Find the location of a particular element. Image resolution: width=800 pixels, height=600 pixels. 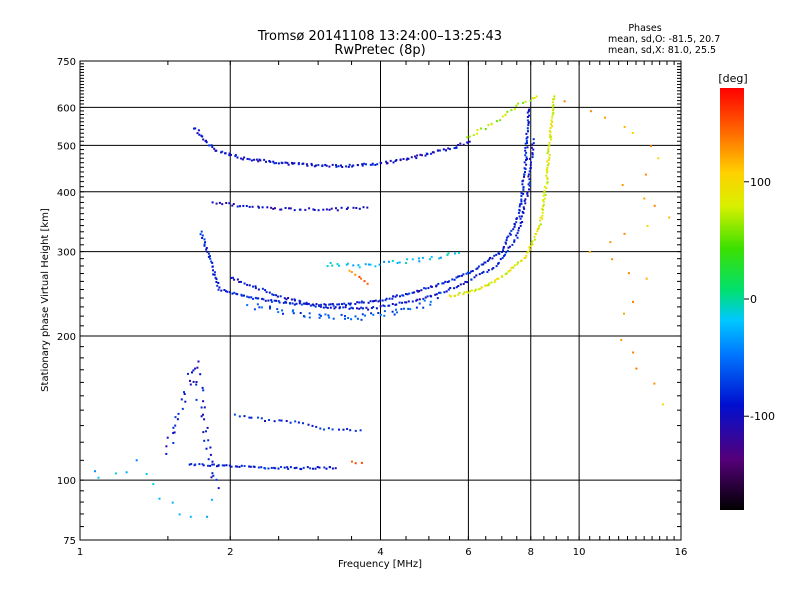

x-tick-labels: 1 2 4 6 8 10 16 is located at coordinates (382, 552).